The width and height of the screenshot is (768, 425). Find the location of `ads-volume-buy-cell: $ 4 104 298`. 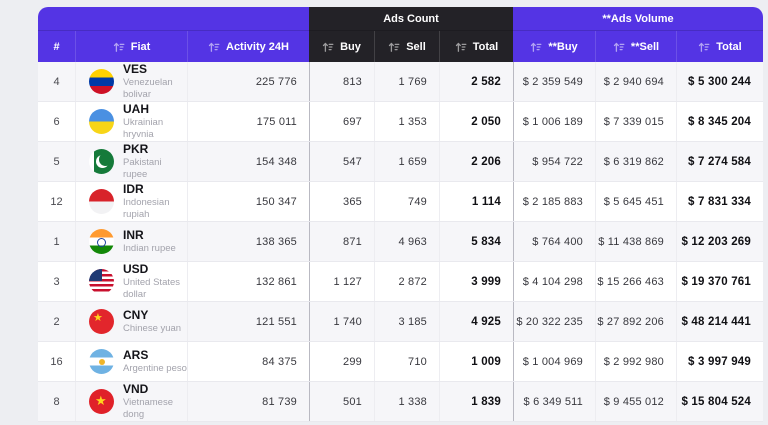

ads-volume-buy-cell: $ 4 104 298 is located at coordinates (554, 281).